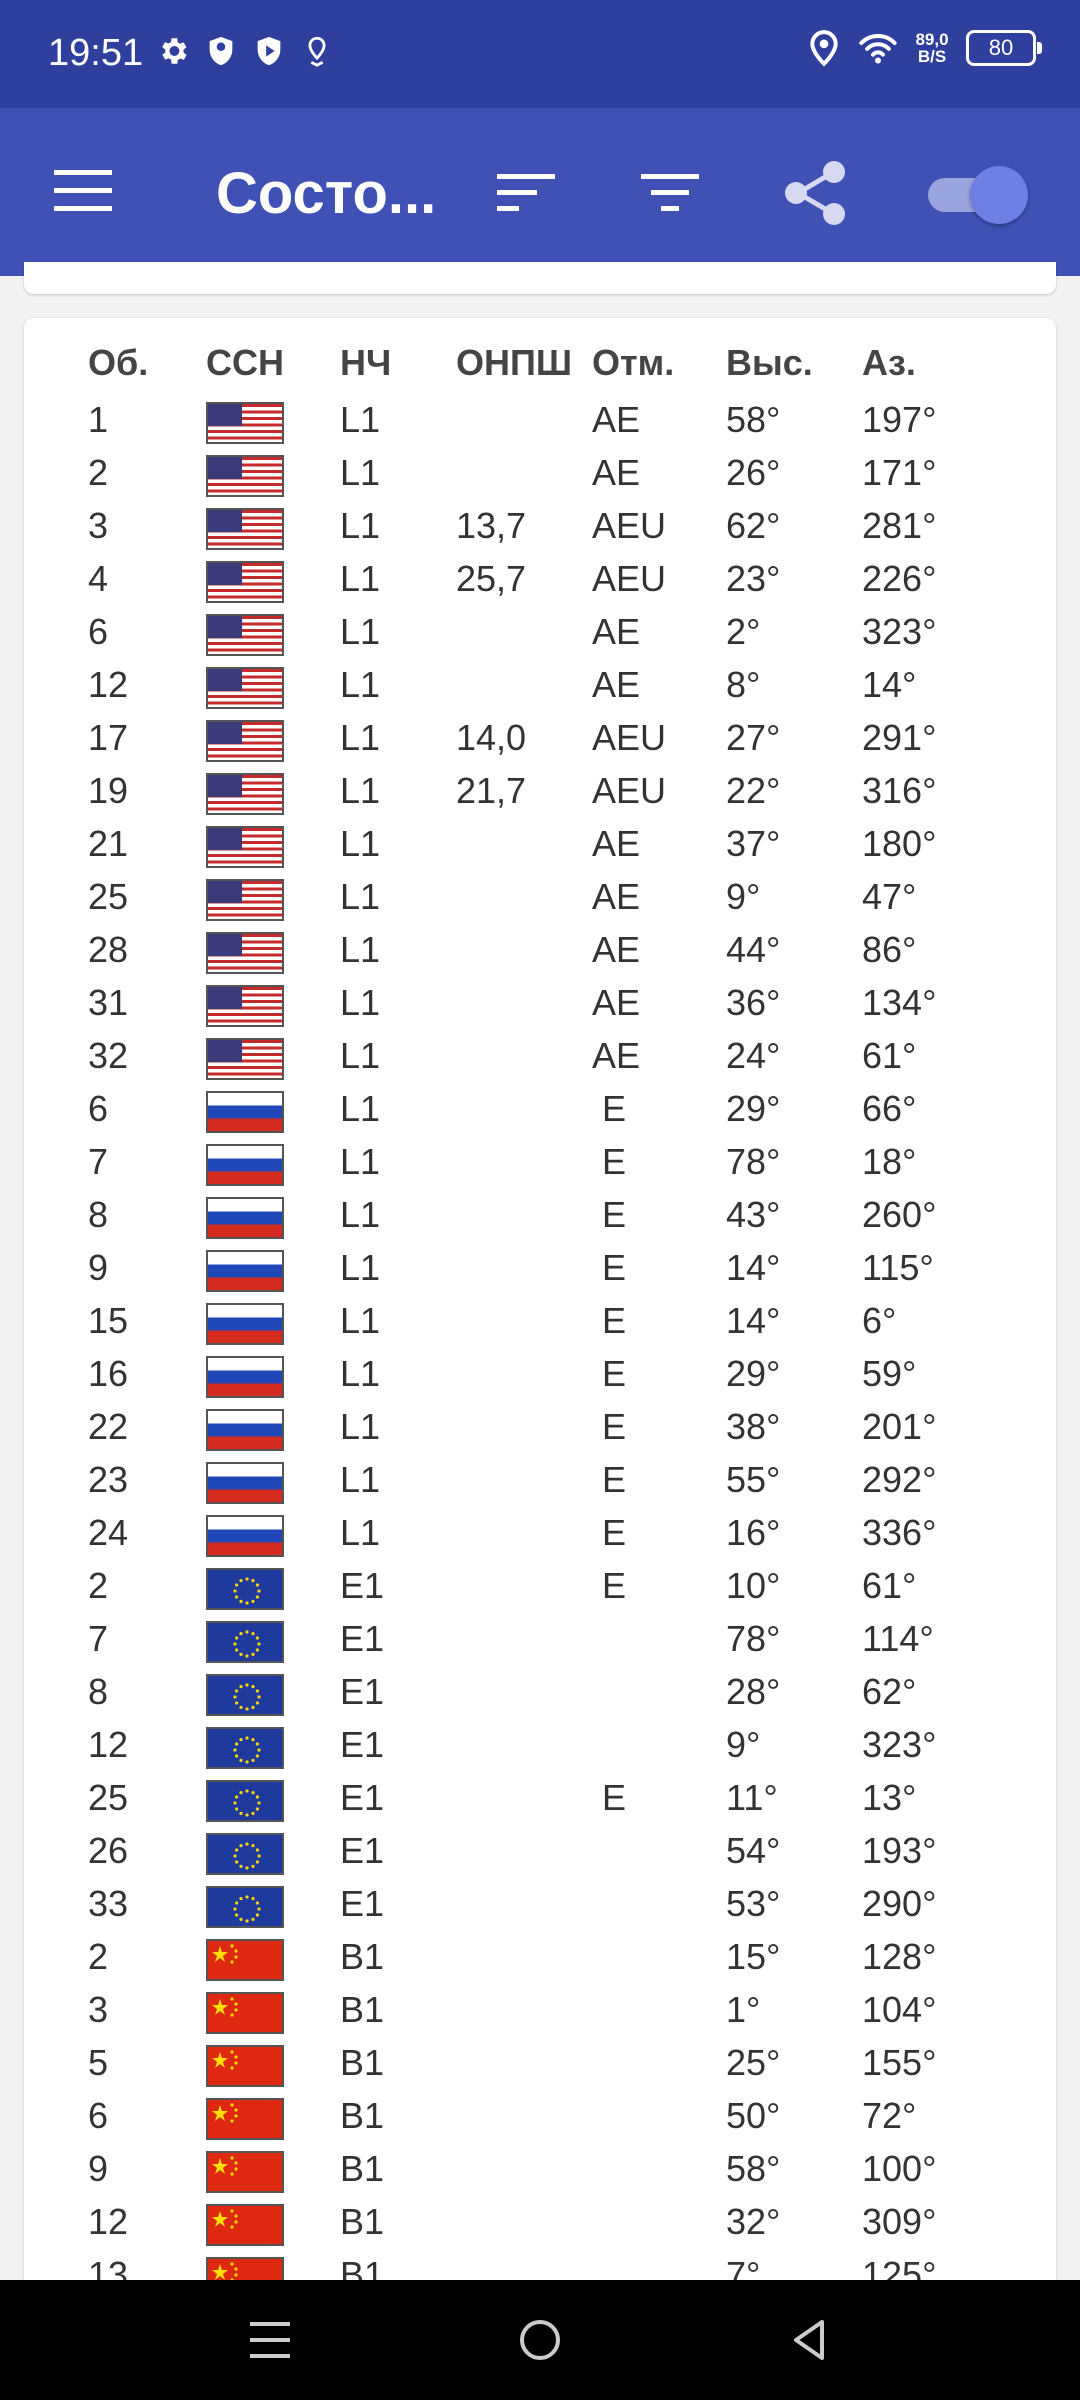 The image size is (1080, 2400). Describe the element at coordinates (491, 578) in the screenshot. I see `signal-noise: 25,7` at that location.